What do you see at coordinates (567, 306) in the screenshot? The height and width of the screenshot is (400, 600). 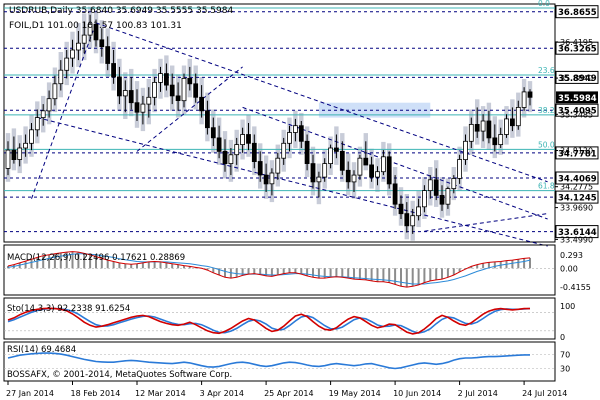 I see `stochastic-axis-tick-label: 100` at bounding box center [567, 306].